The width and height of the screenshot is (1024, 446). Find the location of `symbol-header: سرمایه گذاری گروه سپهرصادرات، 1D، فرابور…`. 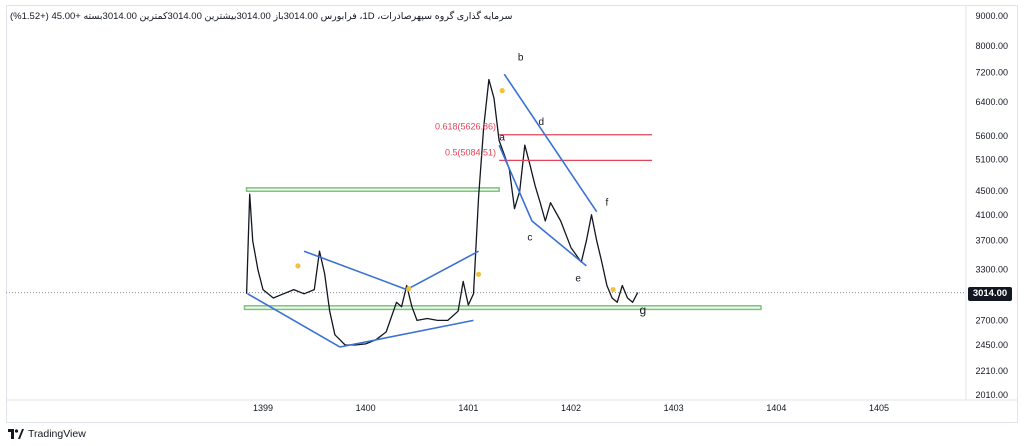

symbol-header: سرمایه گذاری گروه سپهرصادرات، 1D، فرابور… is located at coordinates (261, 16).